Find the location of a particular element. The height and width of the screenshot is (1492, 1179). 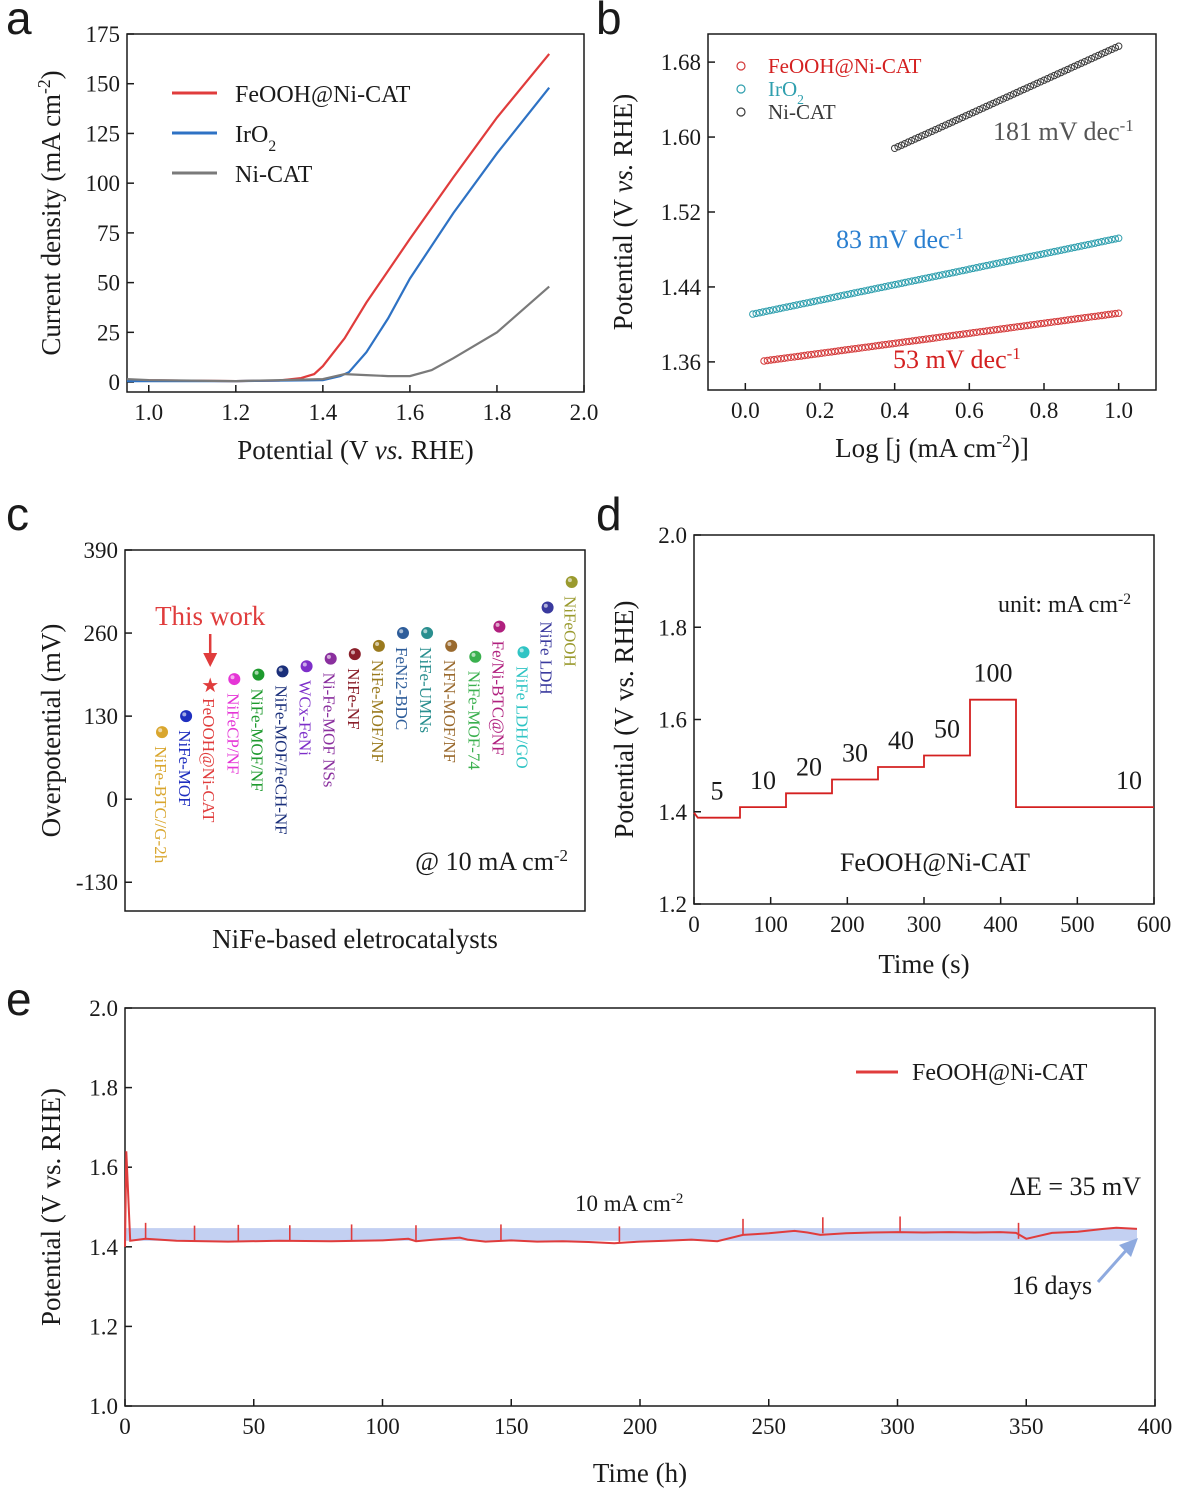

x-tick-label-d: 400 is located at coordinates (1000, 924).